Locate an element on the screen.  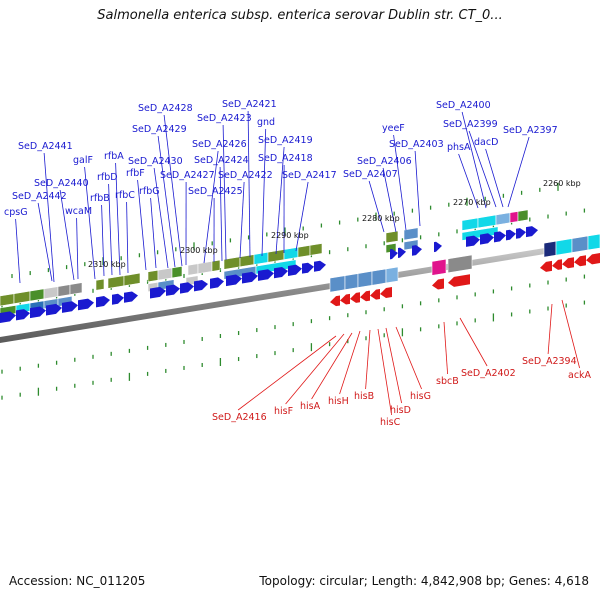
forward-gene-label: dacD is located at coordinates (486, 142).